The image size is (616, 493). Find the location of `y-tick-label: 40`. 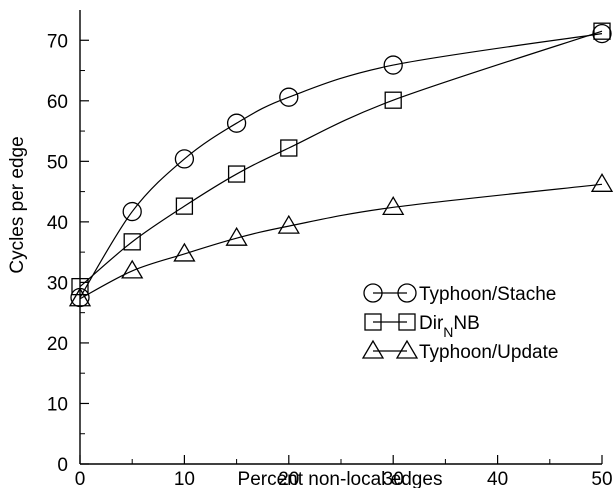

y-tick-label: 40 is located at coordinates (57, 223).